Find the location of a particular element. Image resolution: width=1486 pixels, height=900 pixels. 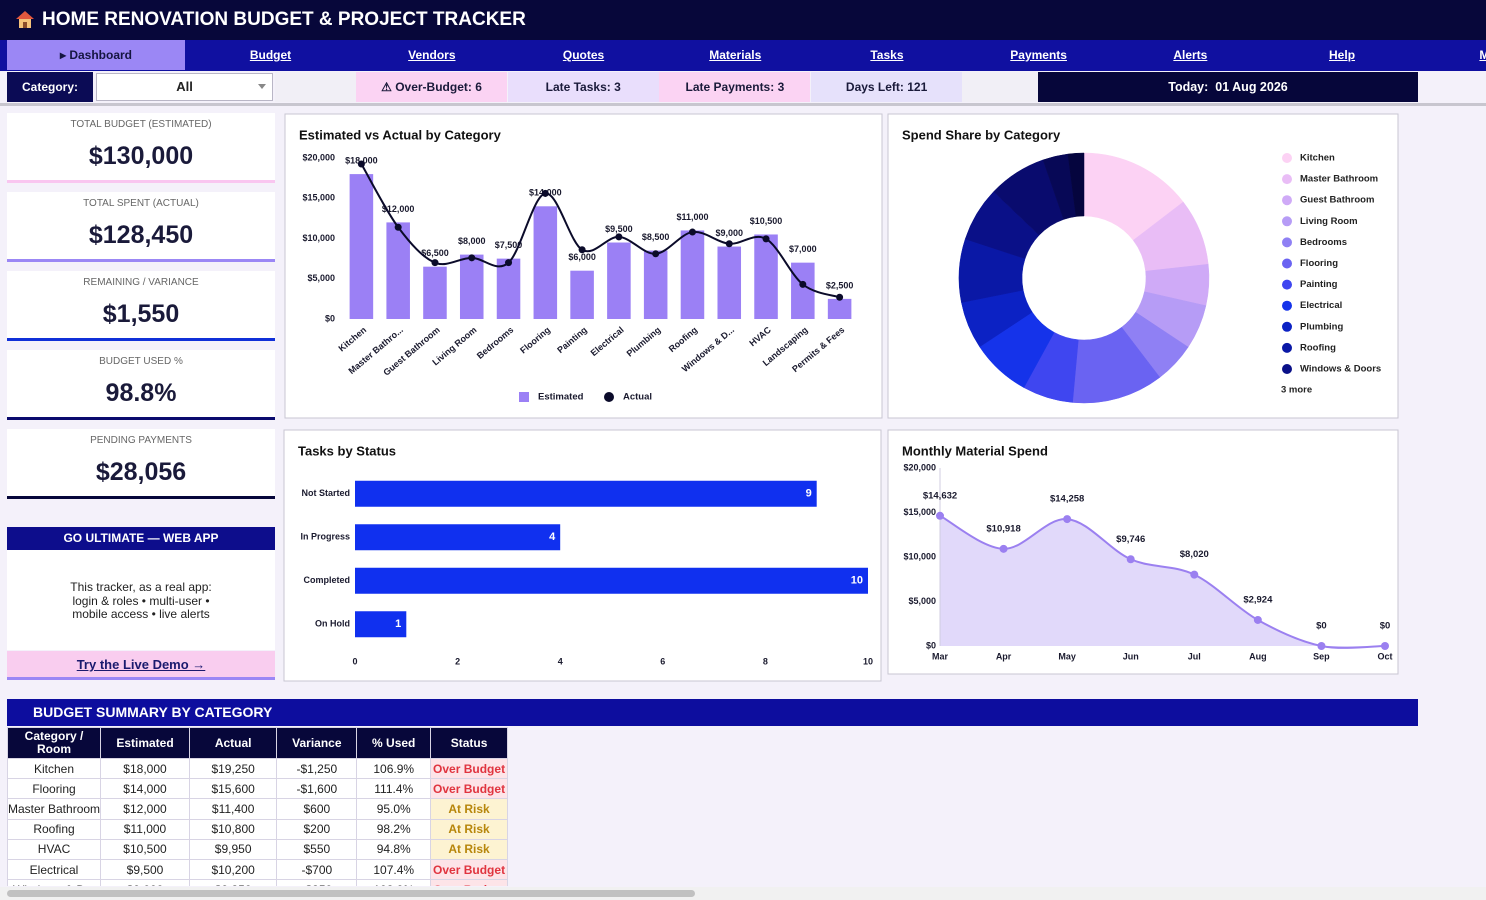

y-tick-label: $10,000 is located at coordinates (919, 556).